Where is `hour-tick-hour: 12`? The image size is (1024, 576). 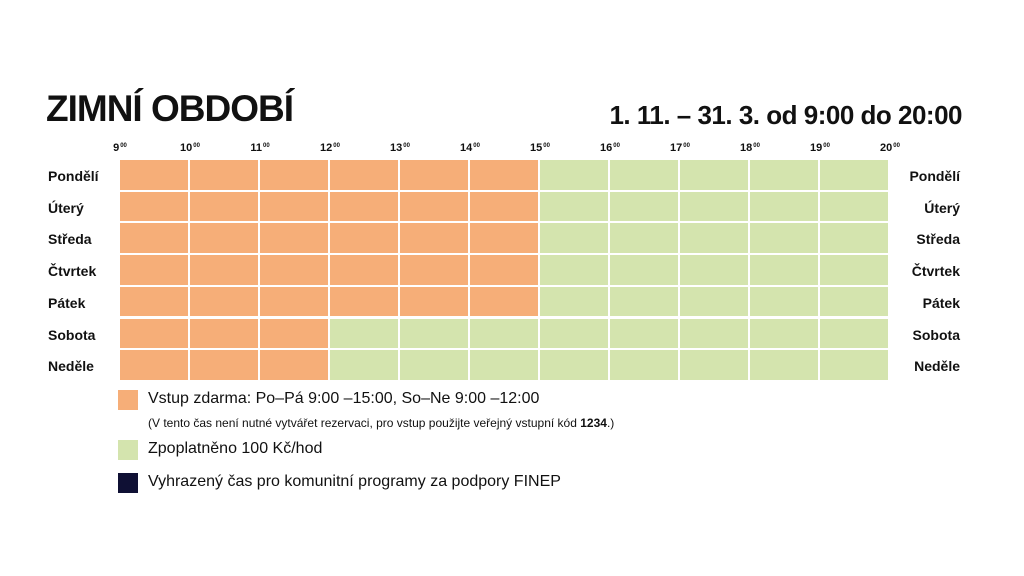 hour-tick-hour: 12 is located at coordinates (326, 148).